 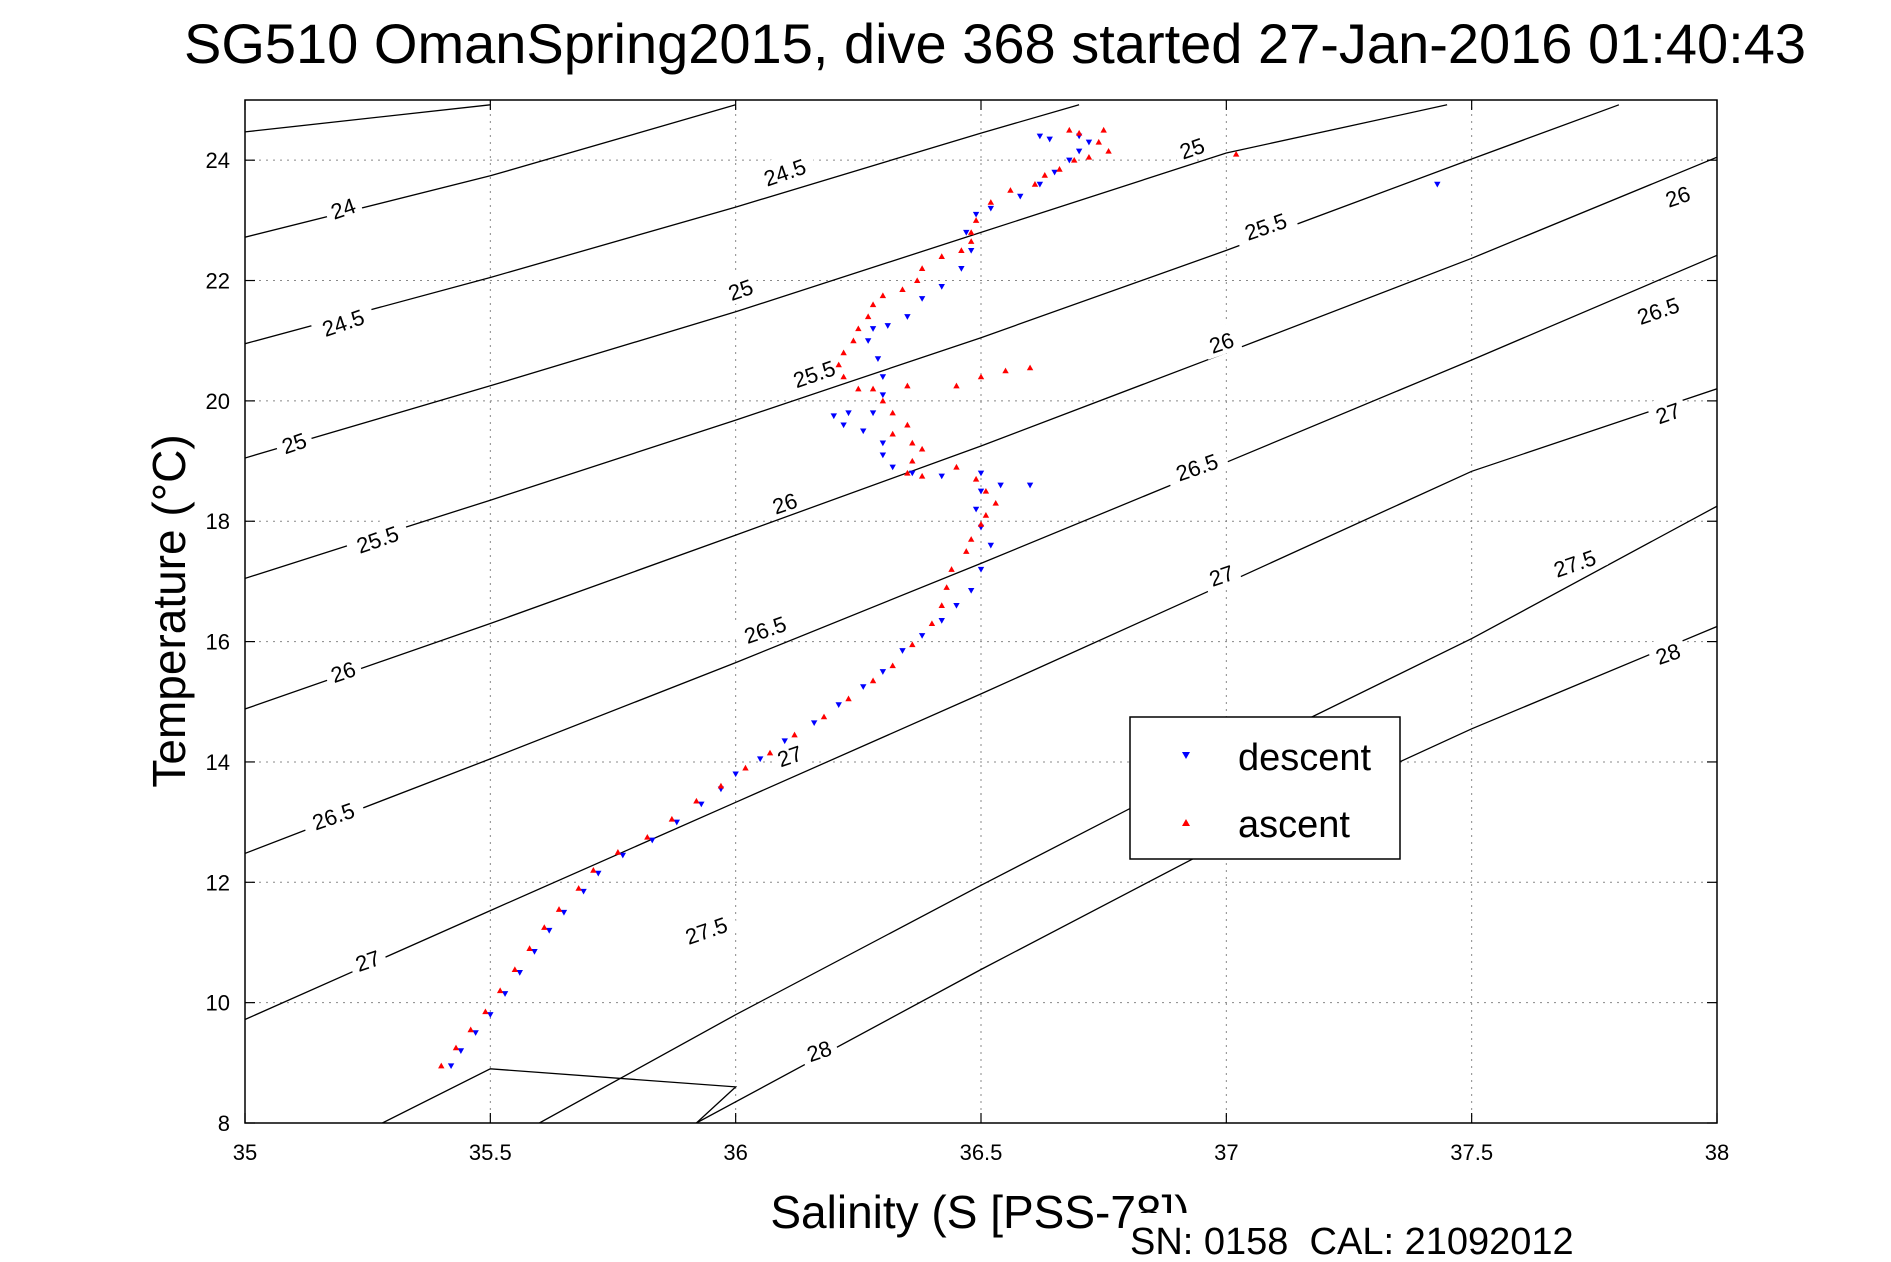 I want to click on y-tick-label: 10, so click(x=218, y=1003).